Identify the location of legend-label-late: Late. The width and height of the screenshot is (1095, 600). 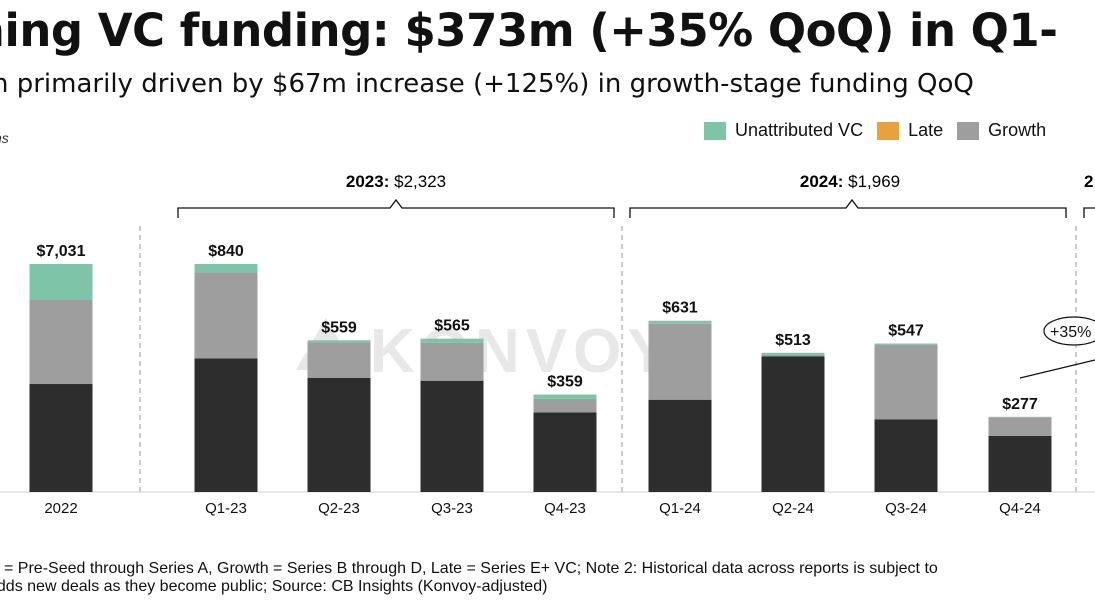
(926, 130).